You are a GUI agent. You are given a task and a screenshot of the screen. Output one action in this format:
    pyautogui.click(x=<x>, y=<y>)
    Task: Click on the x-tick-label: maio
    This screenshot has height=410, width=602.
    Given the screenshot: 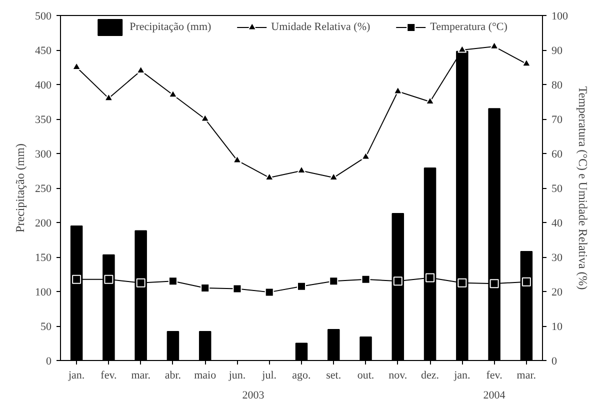 What is the action you would take?
    pyautogui.click(x=205, y=376)
    